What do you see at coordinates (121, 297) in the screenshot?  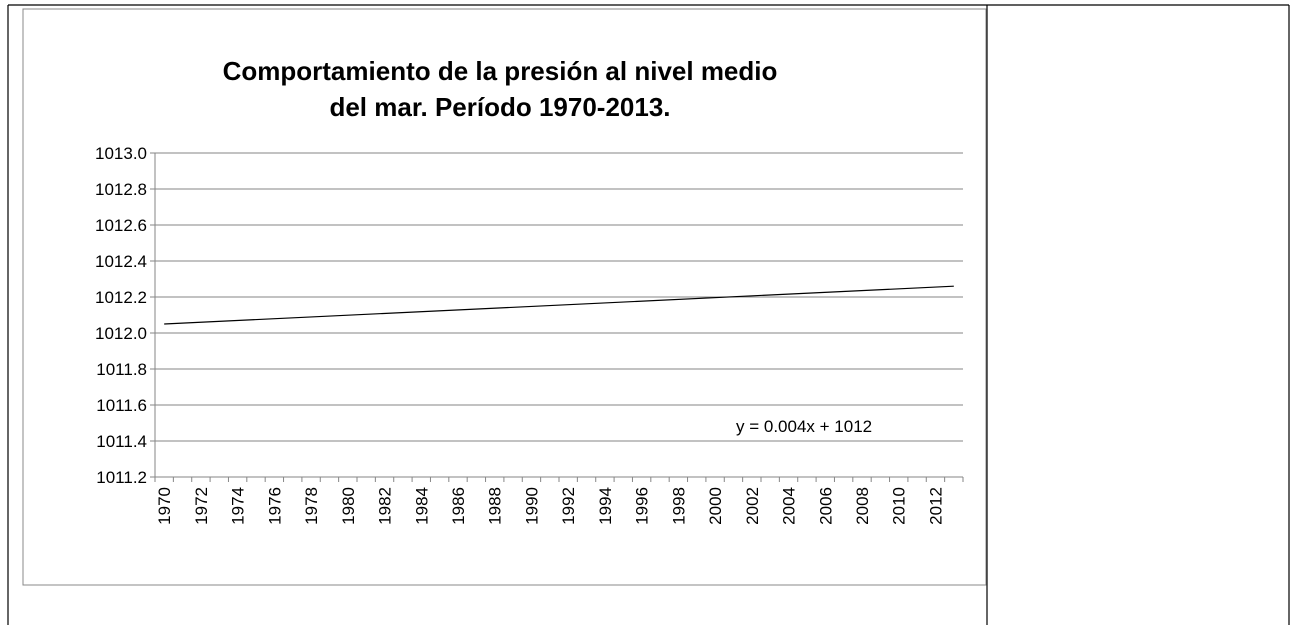 I see `y-tick-label: 1012.2` at bounding box center [121, 297].